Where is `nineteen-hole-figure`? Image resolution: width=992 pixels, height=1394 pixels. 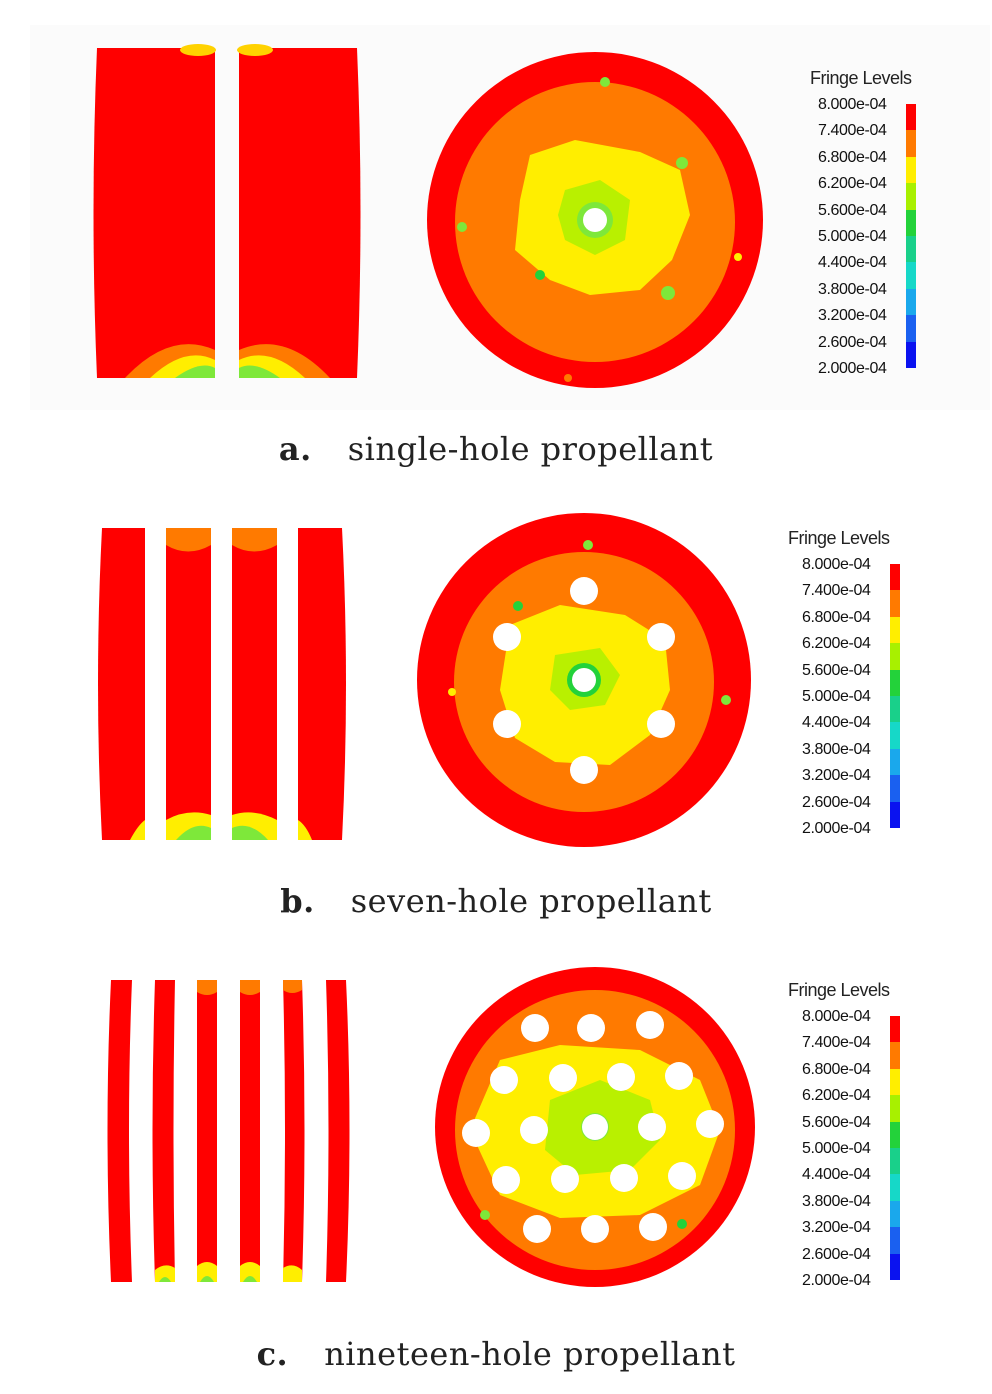
nineteen-hole-figure is located at coordinates (431, 1127).